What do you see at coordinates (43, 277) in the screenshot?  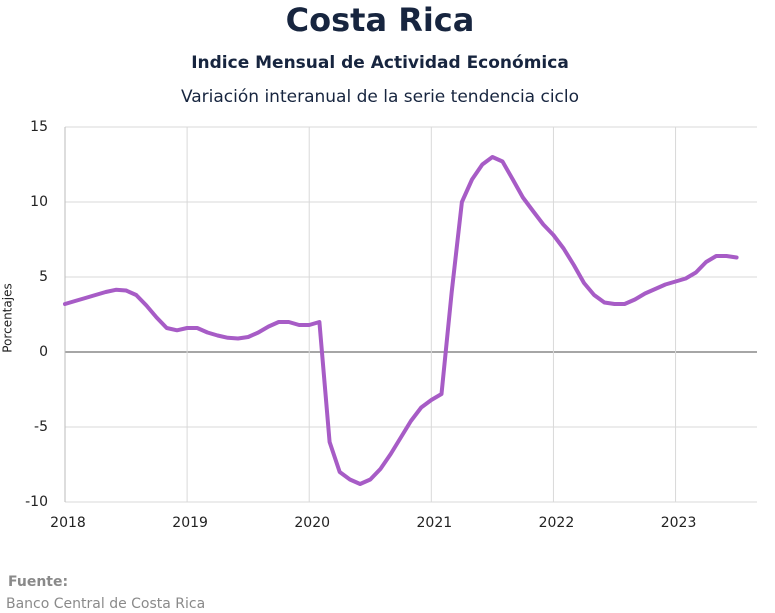 I see `y-tick-label: 5` at bounding box center [43, 277].